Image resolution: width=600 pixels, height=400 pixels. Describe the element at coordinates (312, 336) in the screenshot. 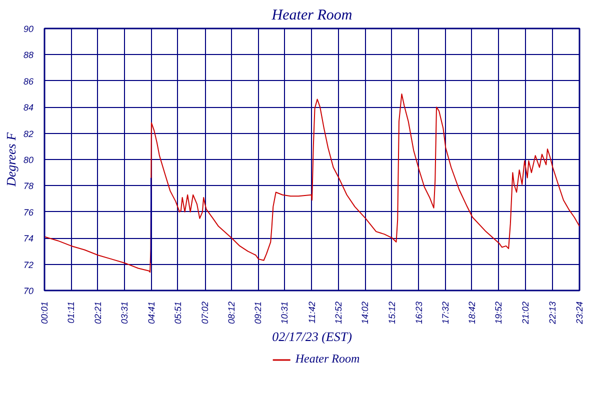

I see `x-axis-title: 02/17/23 (EST)` at that location.